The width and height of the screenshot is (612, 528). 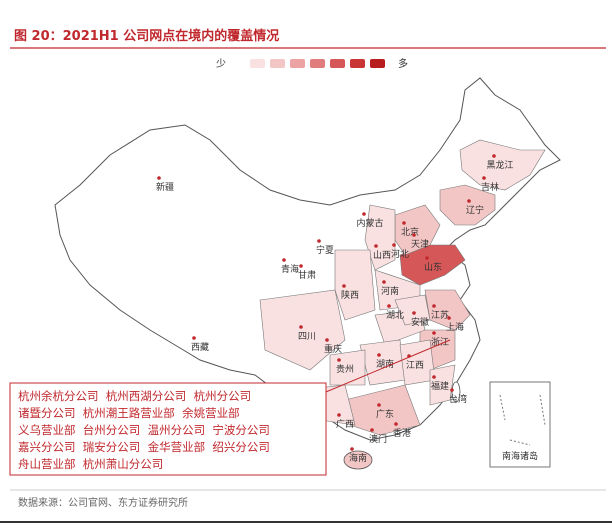 What do you see at coordinates (440, 315) in the screenshot?
I see `province-label: 江苏` at bounding box center [440, 315].